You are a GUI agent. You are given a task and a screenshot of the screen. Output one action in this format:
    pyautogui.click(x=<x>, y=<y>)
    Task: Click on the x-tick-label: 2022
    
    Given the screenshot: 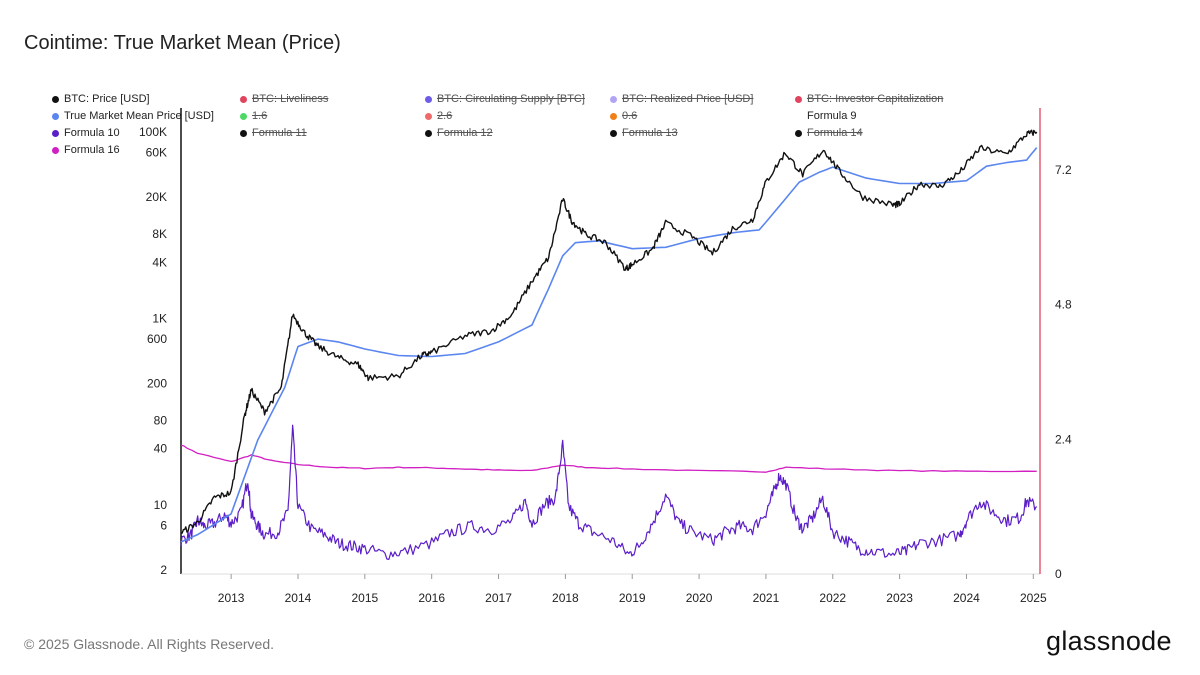 What is the action you would take?
    pyautogui.click(x=832, y=598)
    